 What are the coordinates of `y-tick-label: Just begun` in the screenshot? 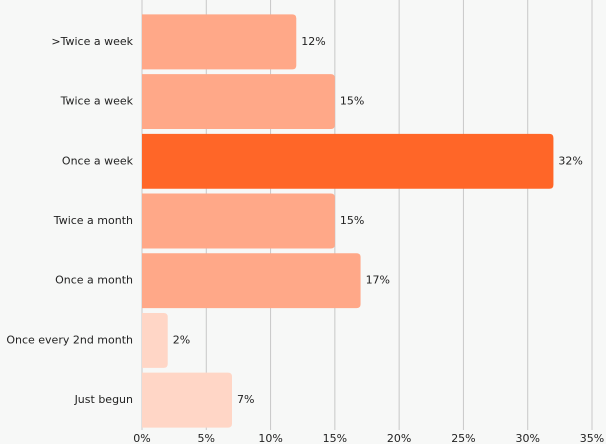 It's located at (103, 399).